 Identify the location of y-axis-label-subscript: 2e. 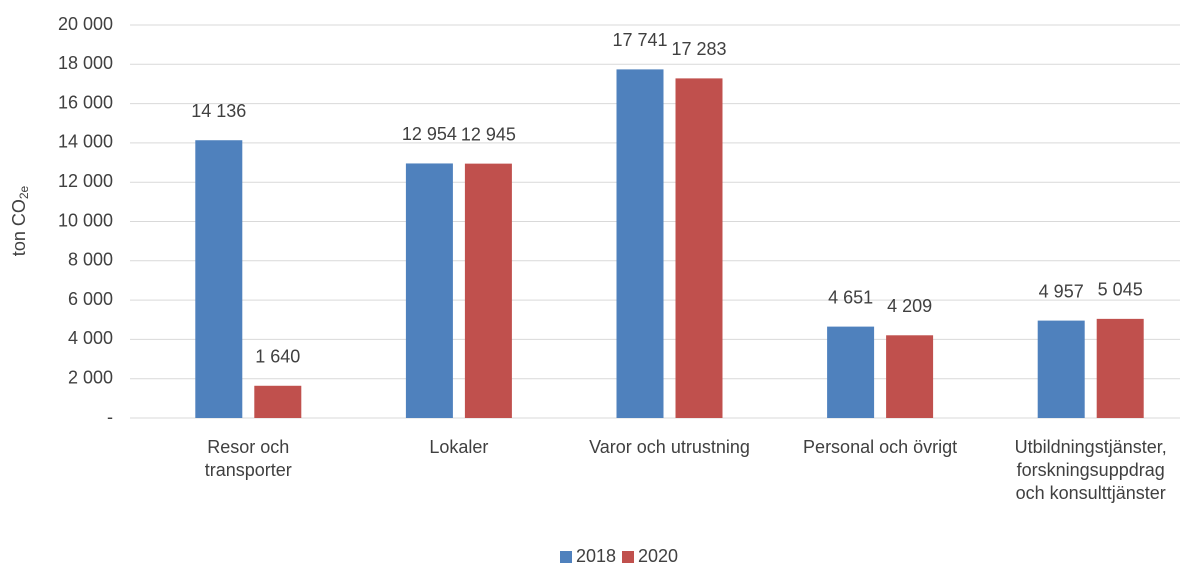
(24, 192).